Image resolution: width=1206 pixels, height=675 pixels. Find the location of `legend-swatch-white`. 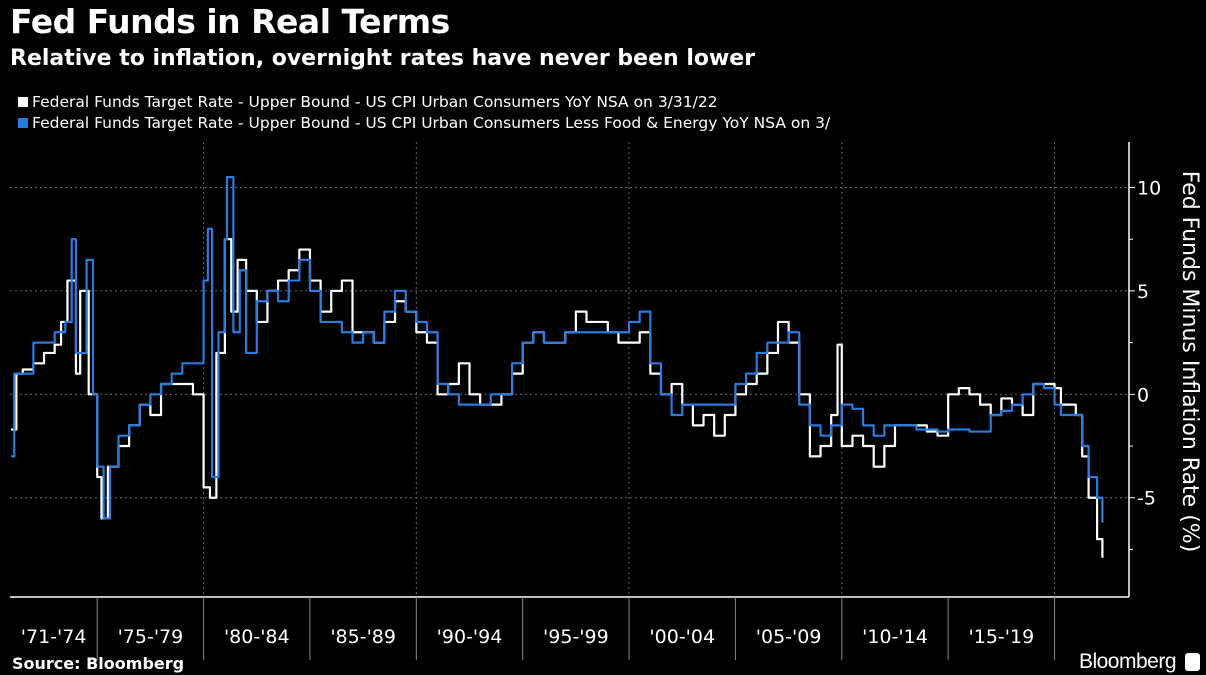

legend-swatch-white is located at coordinates (23, 102).